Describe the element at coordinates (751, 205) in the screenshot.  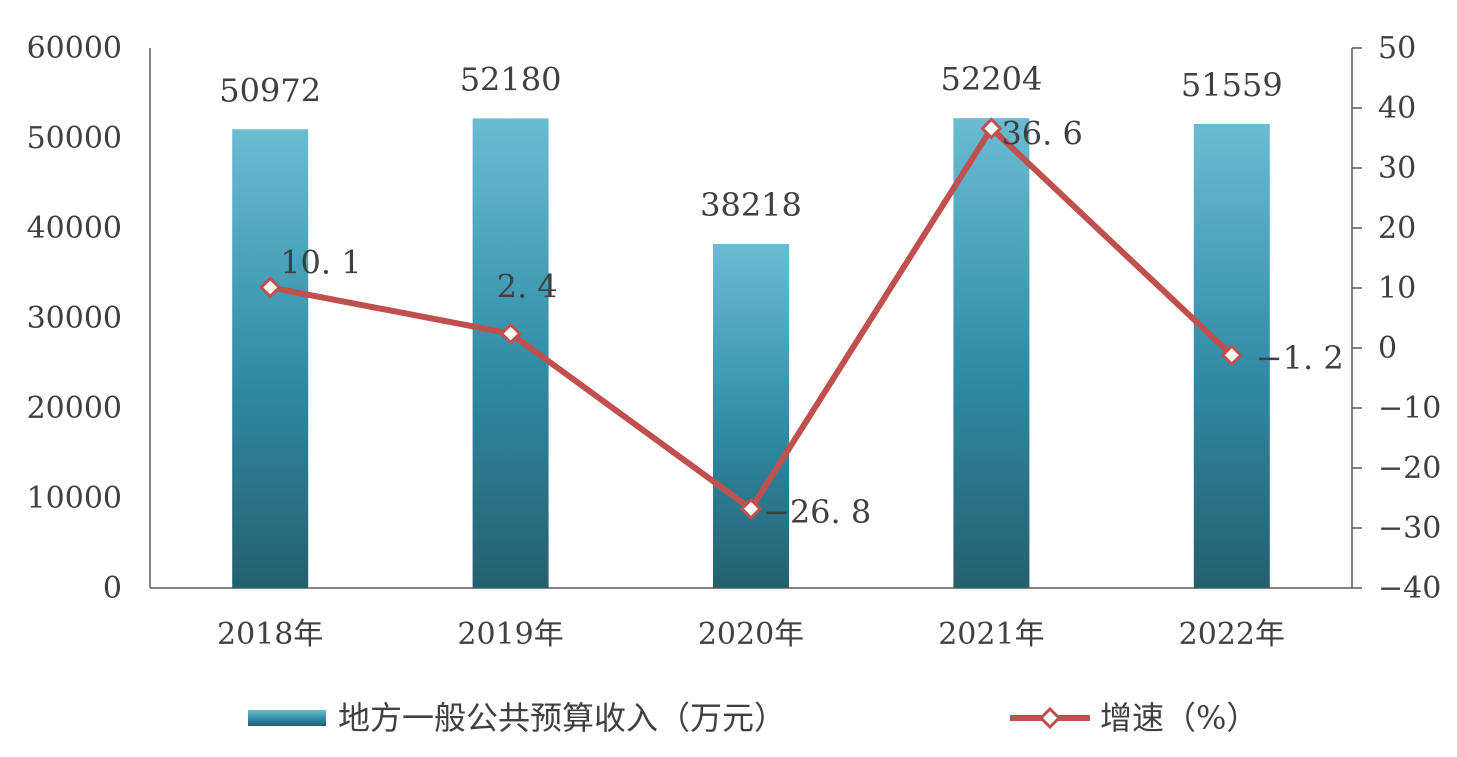
I see `bar-data-label: 38218` at that location.